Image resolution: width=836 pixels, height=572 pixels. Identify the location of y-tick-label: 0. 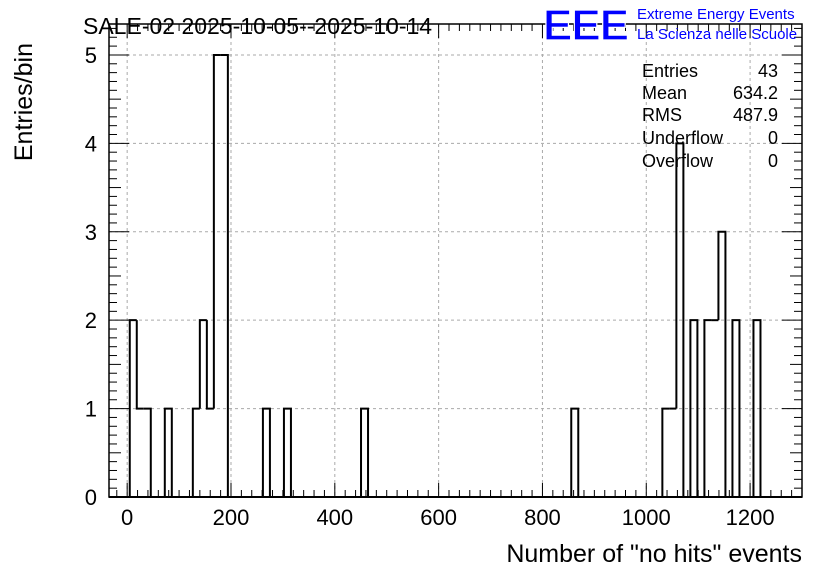
(91, 497).